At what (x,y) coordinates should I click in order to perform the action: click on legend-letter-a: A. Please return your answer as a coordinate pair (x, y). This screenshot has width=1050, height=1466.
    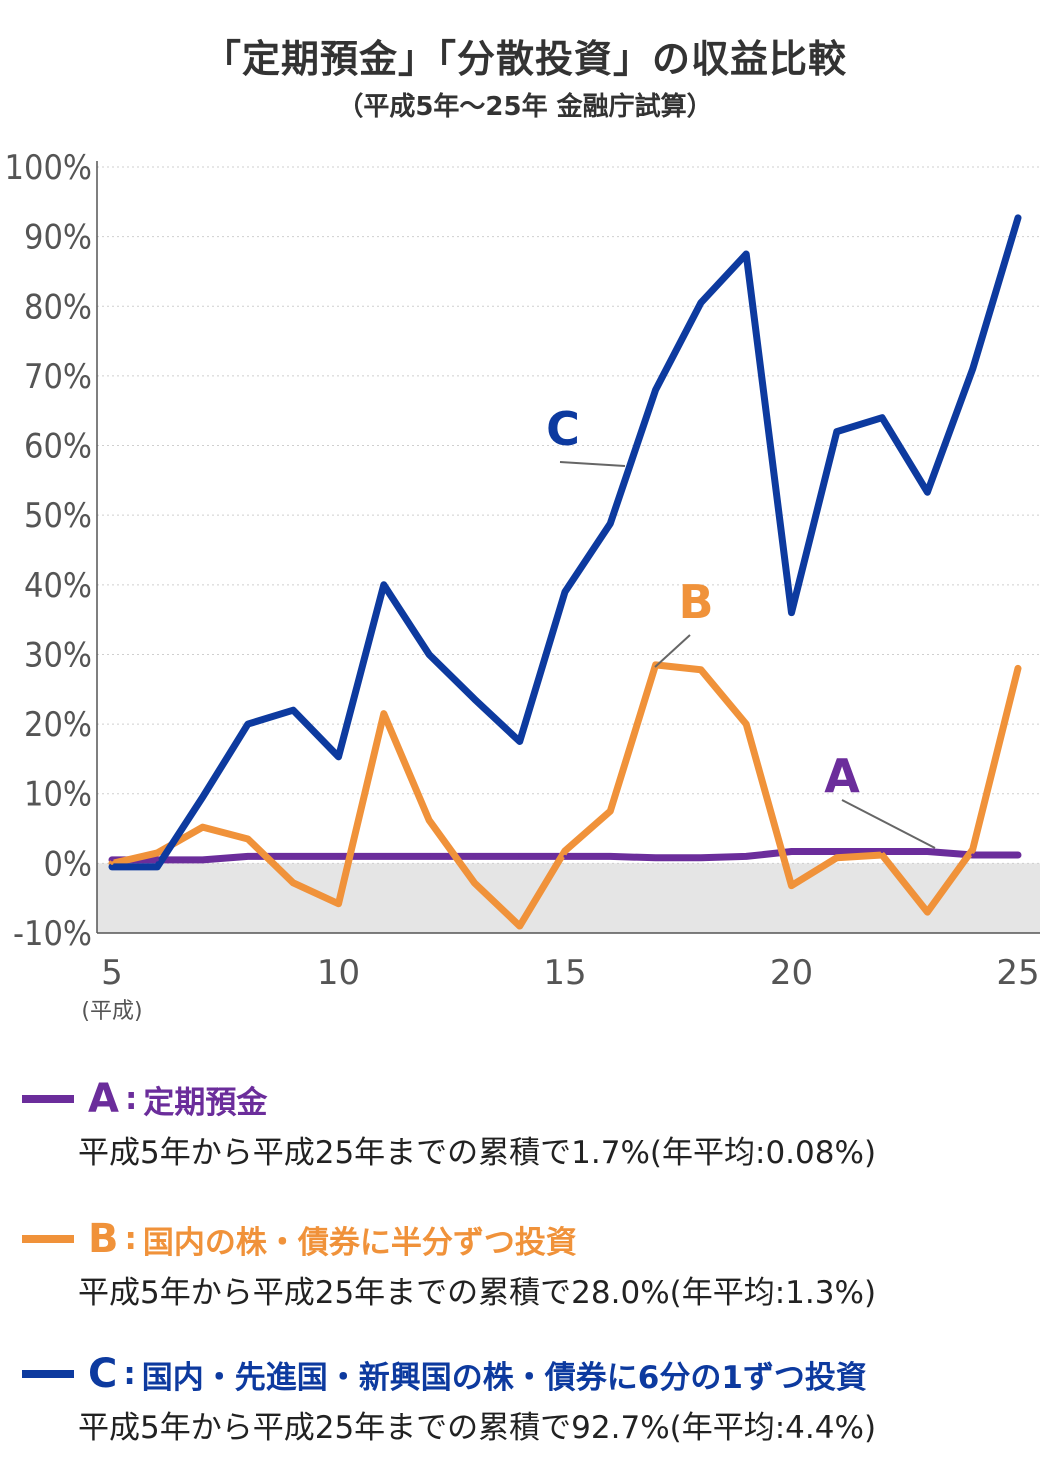
    Looking at the image, I should click on (103, 1099).